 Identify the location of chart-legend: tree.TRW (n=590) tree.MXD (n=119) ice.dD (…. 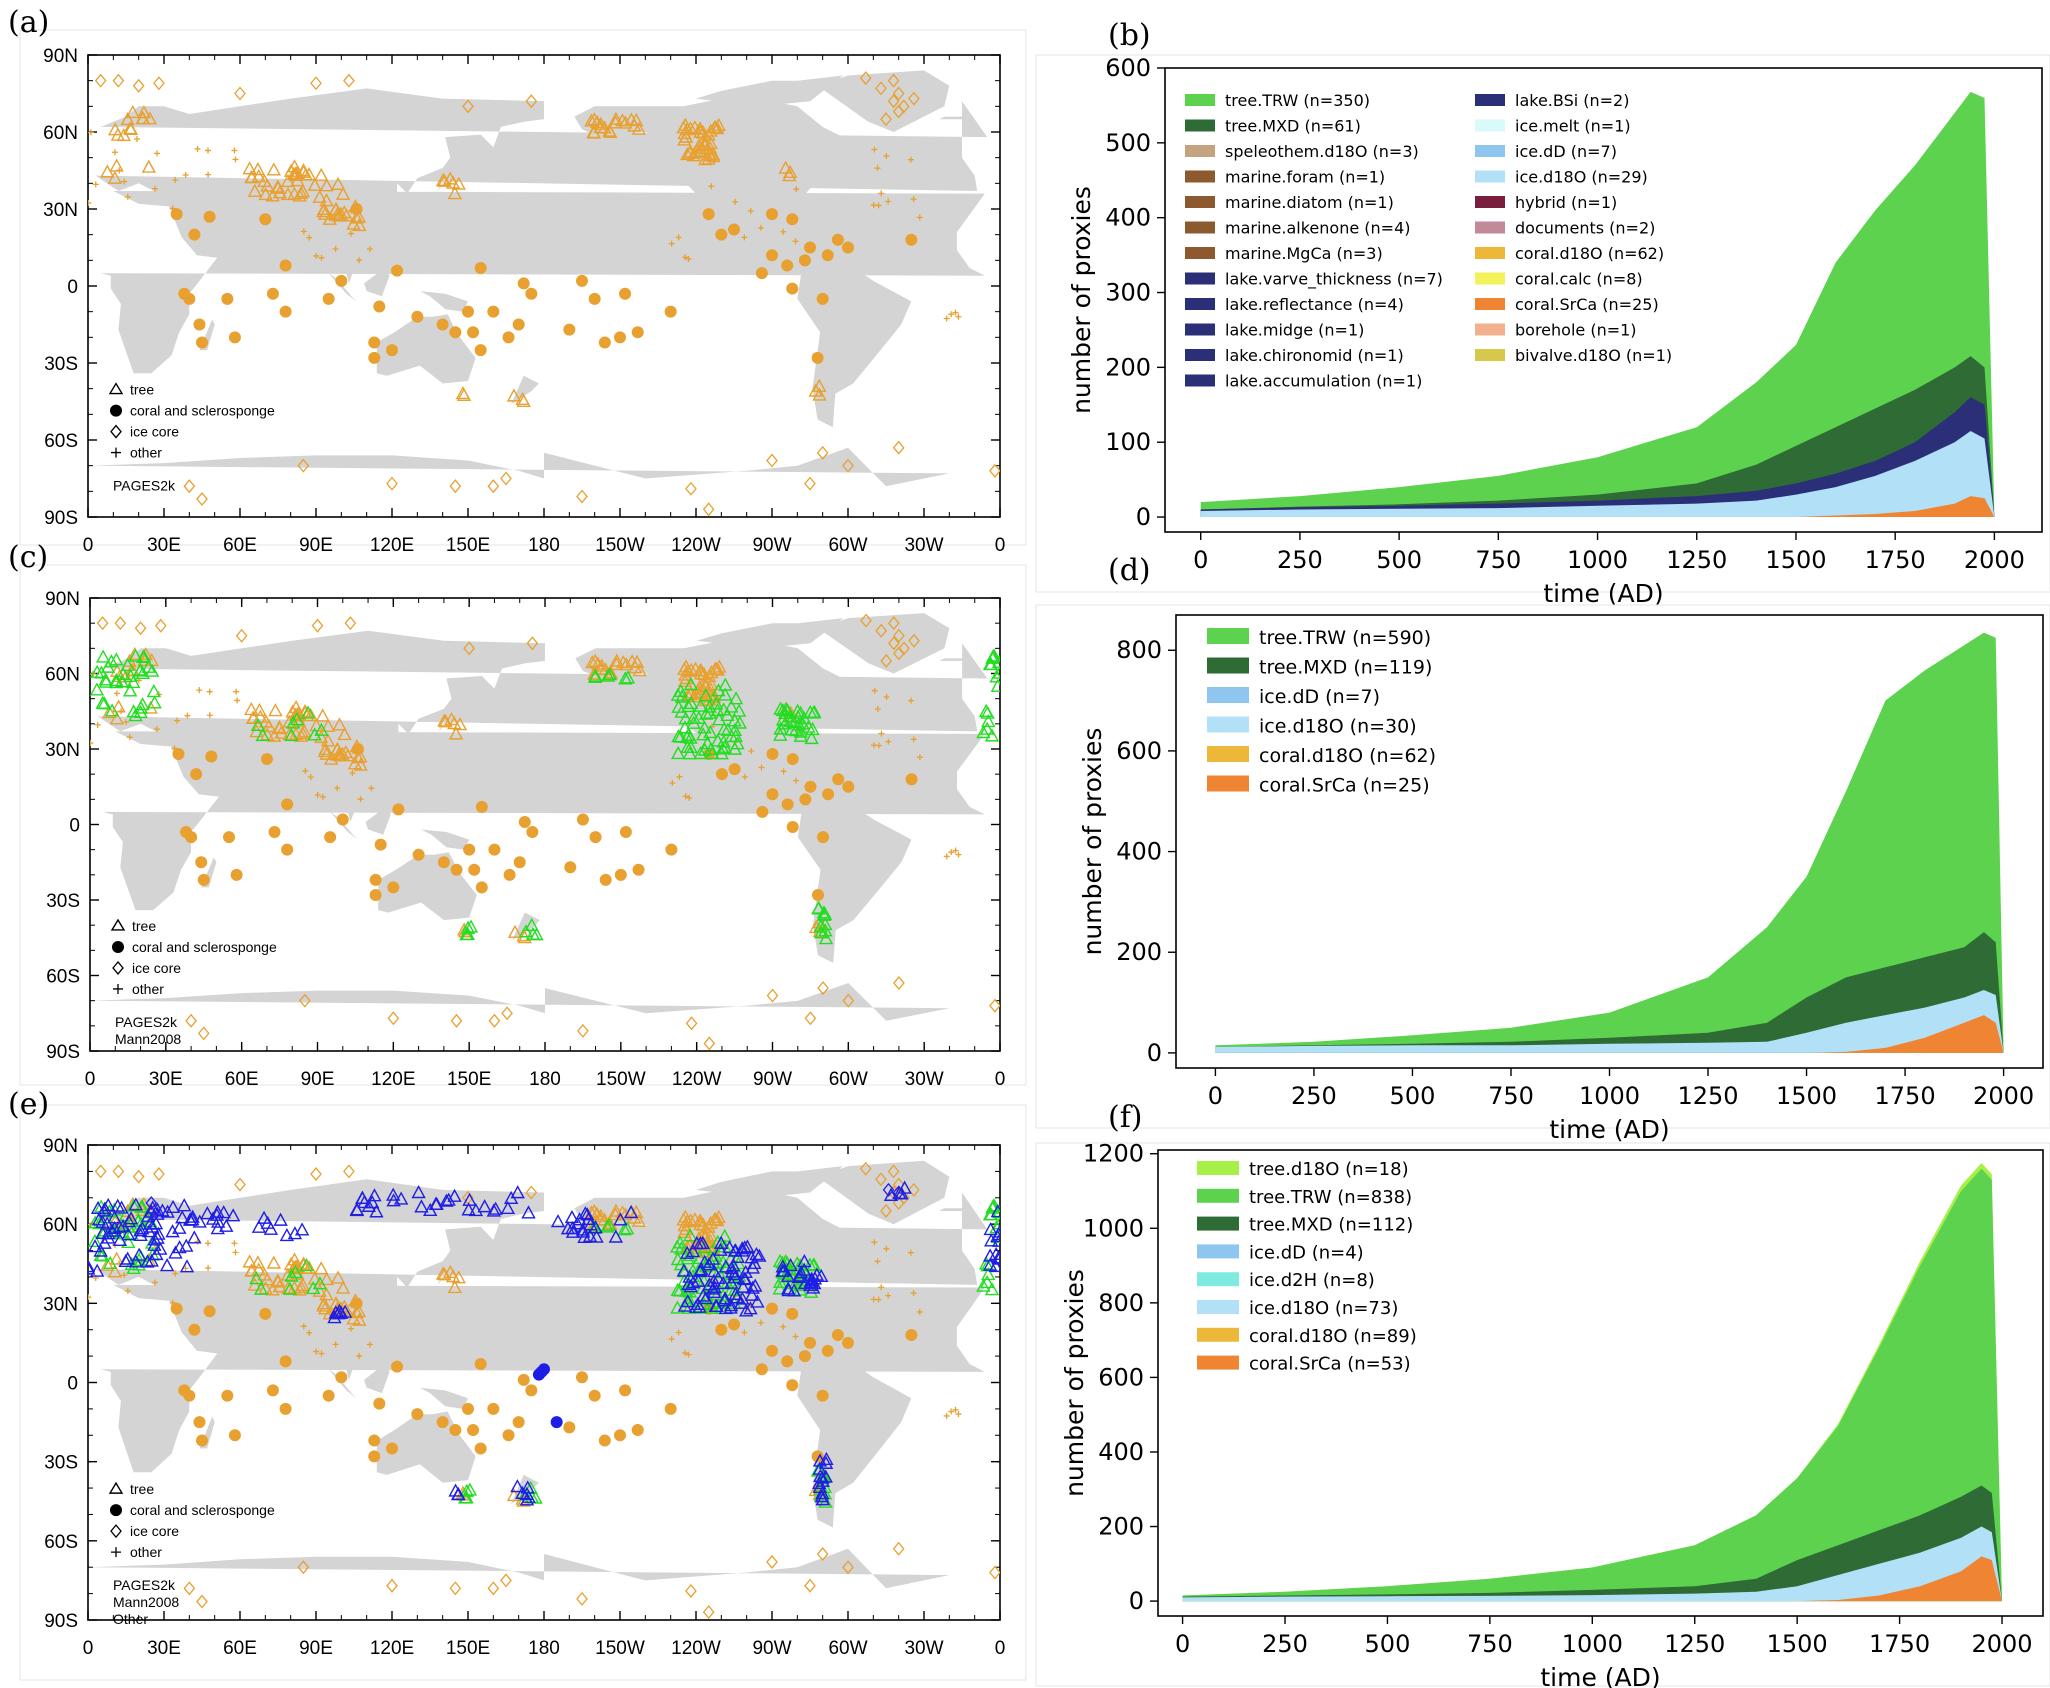
(1321, 712).